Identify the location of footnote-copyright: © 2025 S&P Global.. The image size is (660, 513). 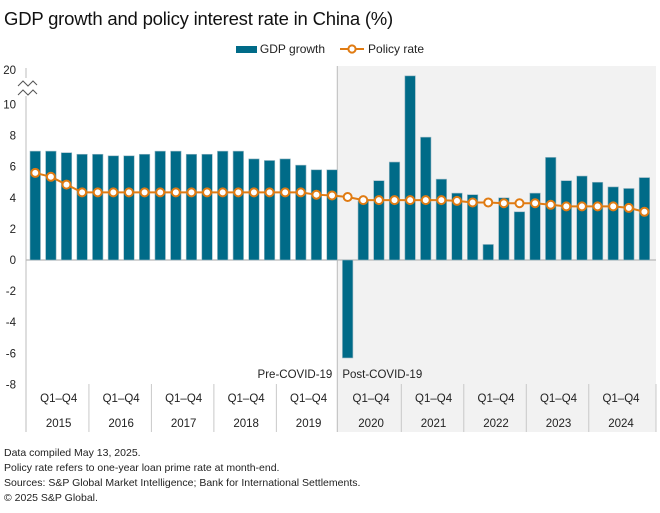
(51, 498).